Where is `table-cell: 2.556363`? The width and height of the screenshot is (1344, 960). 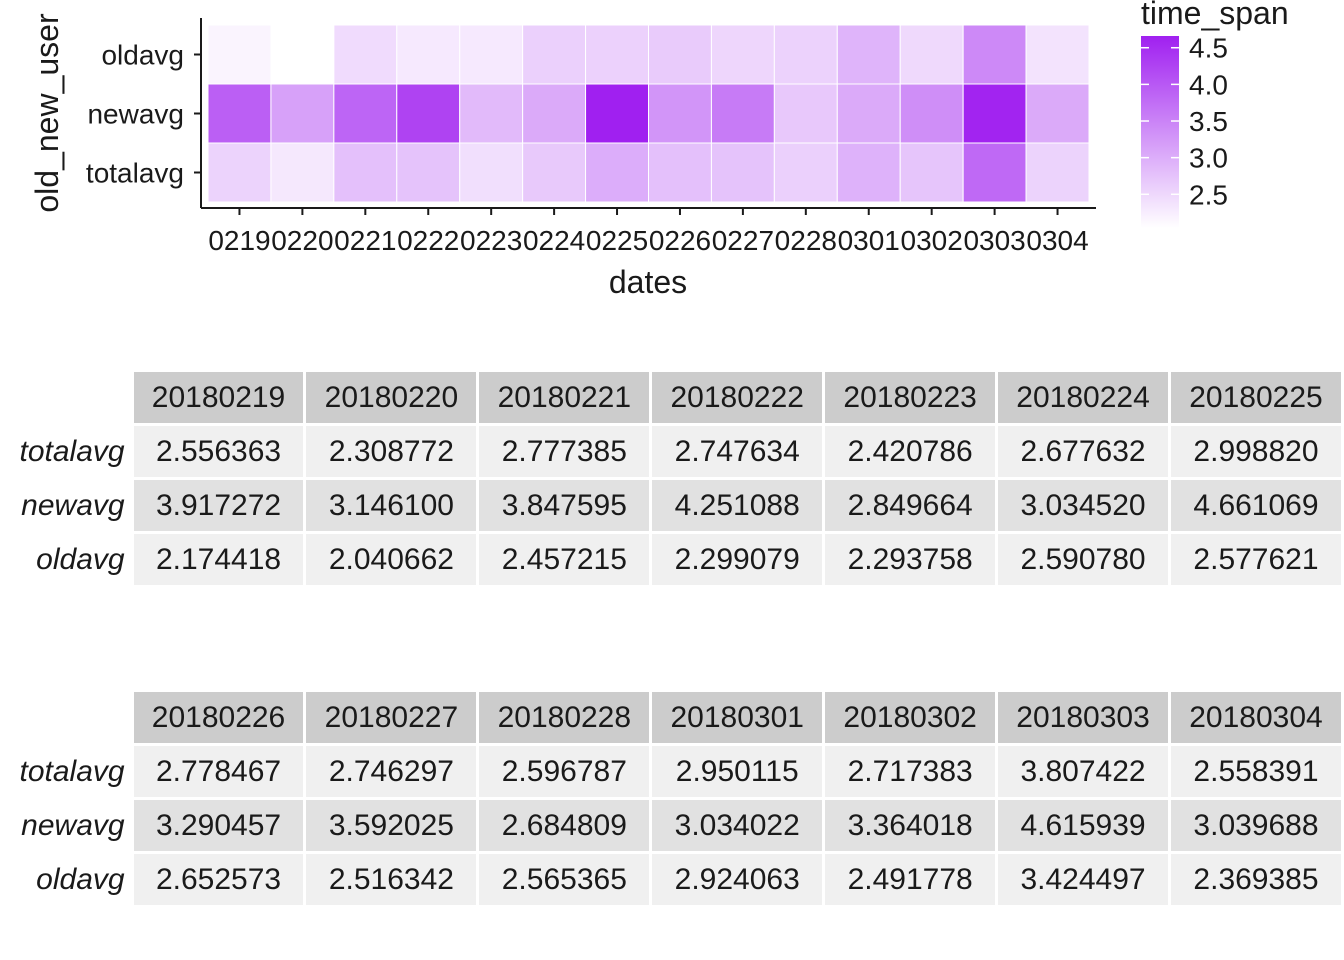
table-cell: 2.556363 is located at coordinates (218, 451).